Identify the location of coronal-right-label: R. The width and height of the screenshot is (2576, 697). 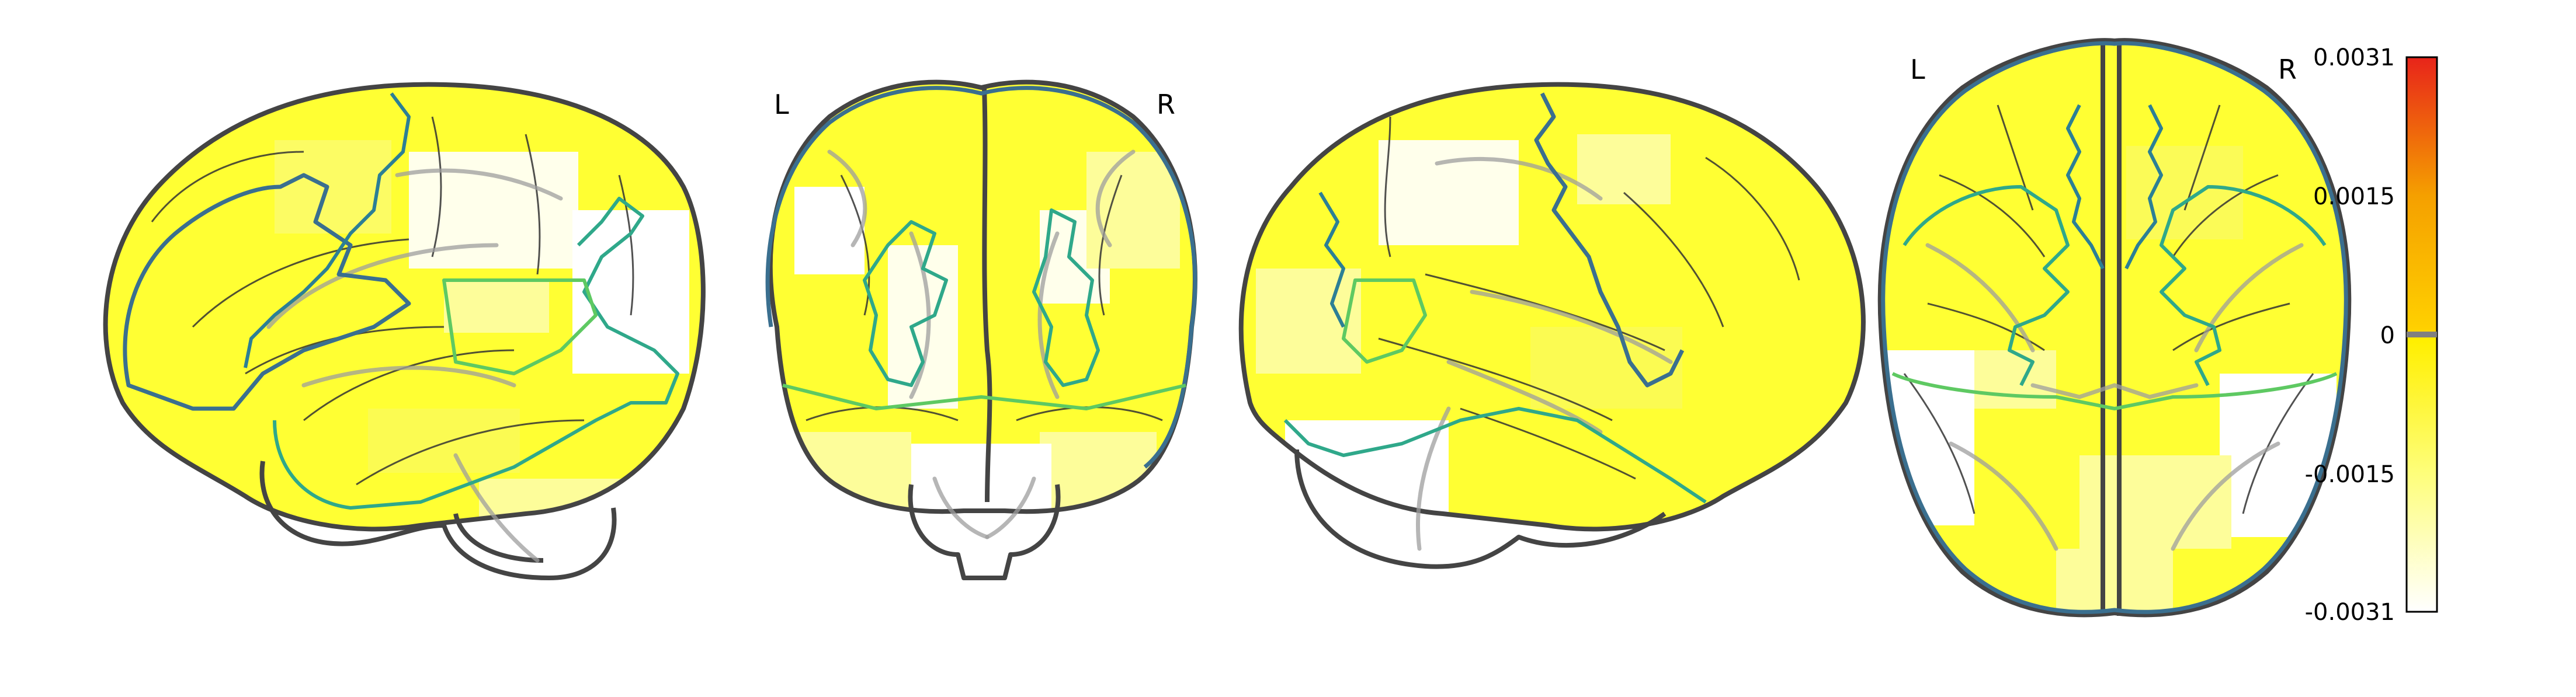
(1166, 105).